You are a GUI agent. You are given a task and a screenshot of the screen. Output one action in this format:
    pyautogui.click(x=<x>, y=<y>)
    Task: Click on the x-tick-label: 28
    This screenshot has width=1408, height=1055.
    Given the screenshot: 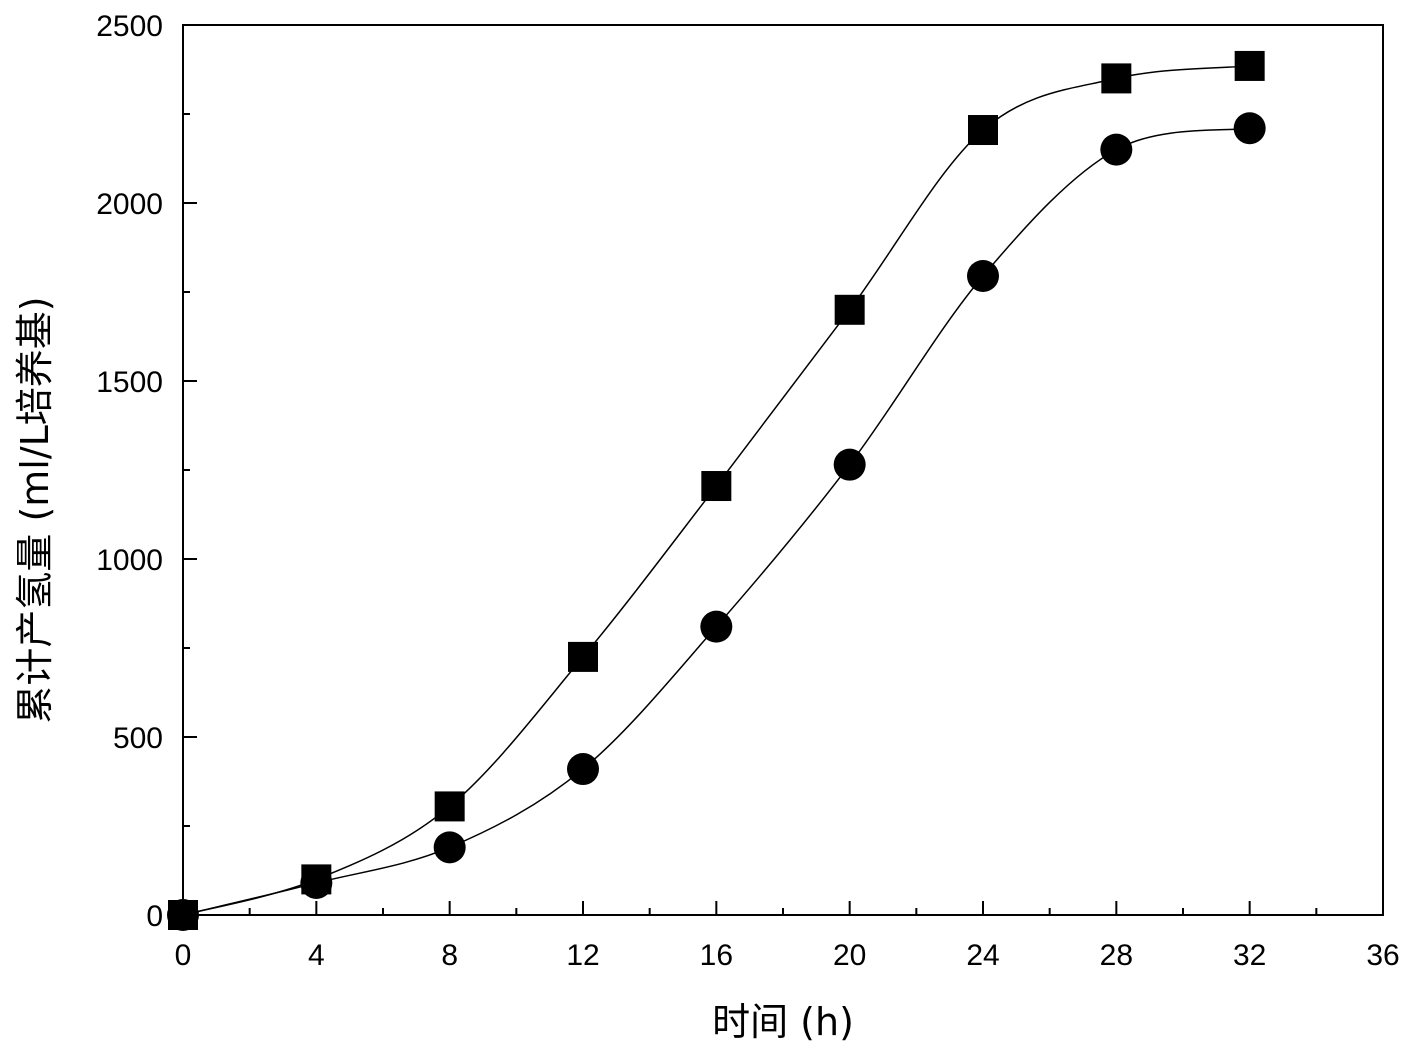 What is the action you would take?
    pyautogui.click(x=1116, y=955)
    